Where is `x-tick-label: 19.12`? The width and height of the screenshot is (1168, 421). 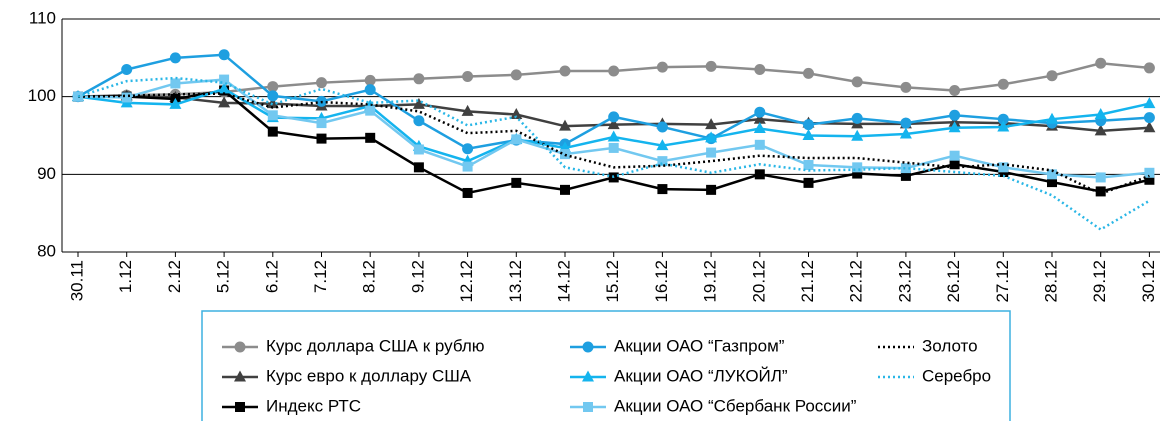
x-tick-label: 19.12 is located at coordinates (710, 281).